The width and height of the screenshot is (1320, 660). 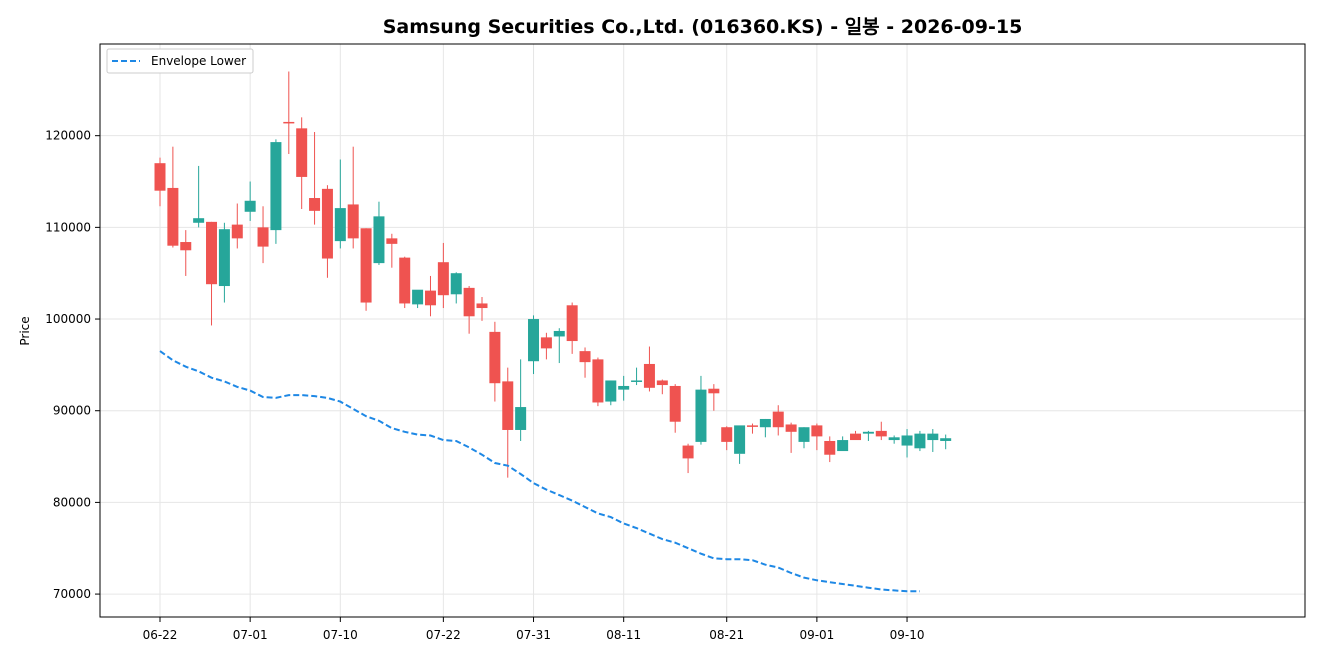 What do you see at coordinates (250, 635) in the screenshot?
I see `x-tick-label: 07-01` at bounding box center [250, 635].